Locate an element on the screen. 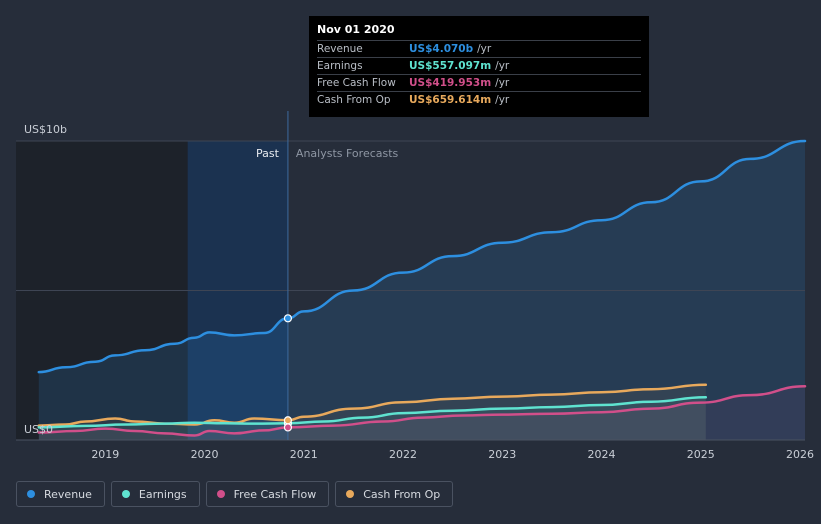 This screenshot has width=821, height=524. series-area-free-cash-flow is located at coordinates (422, 413).